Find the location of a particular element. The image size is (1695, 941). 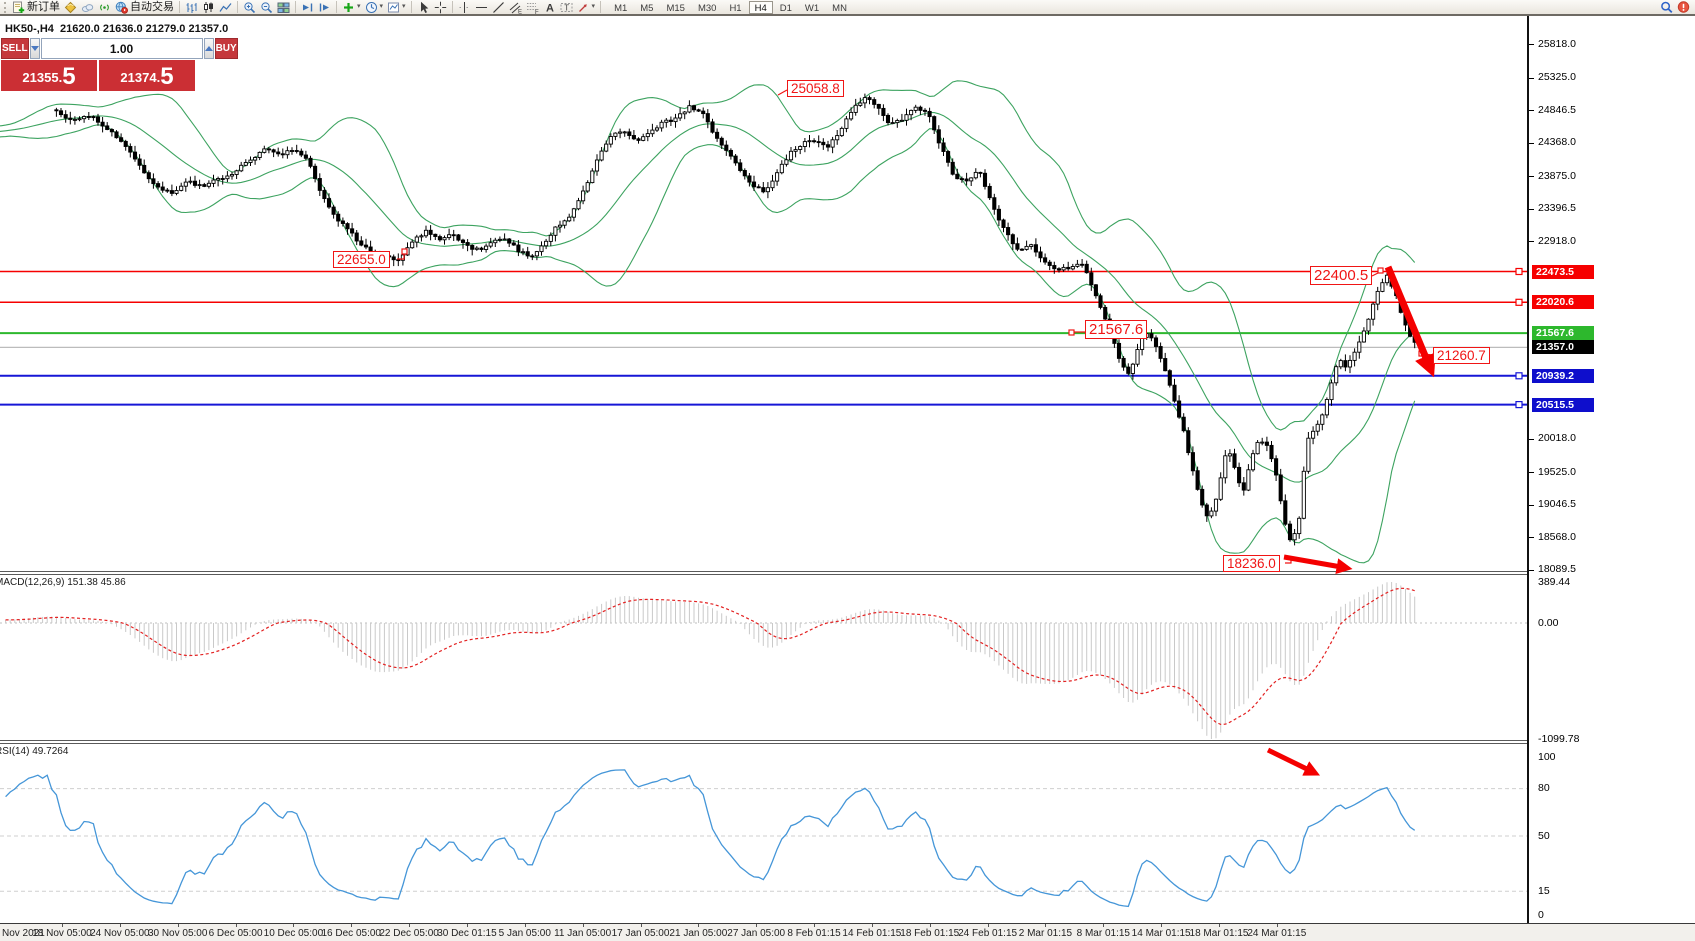

timeframe-d1: D1 is located at coordinates (785, 8).